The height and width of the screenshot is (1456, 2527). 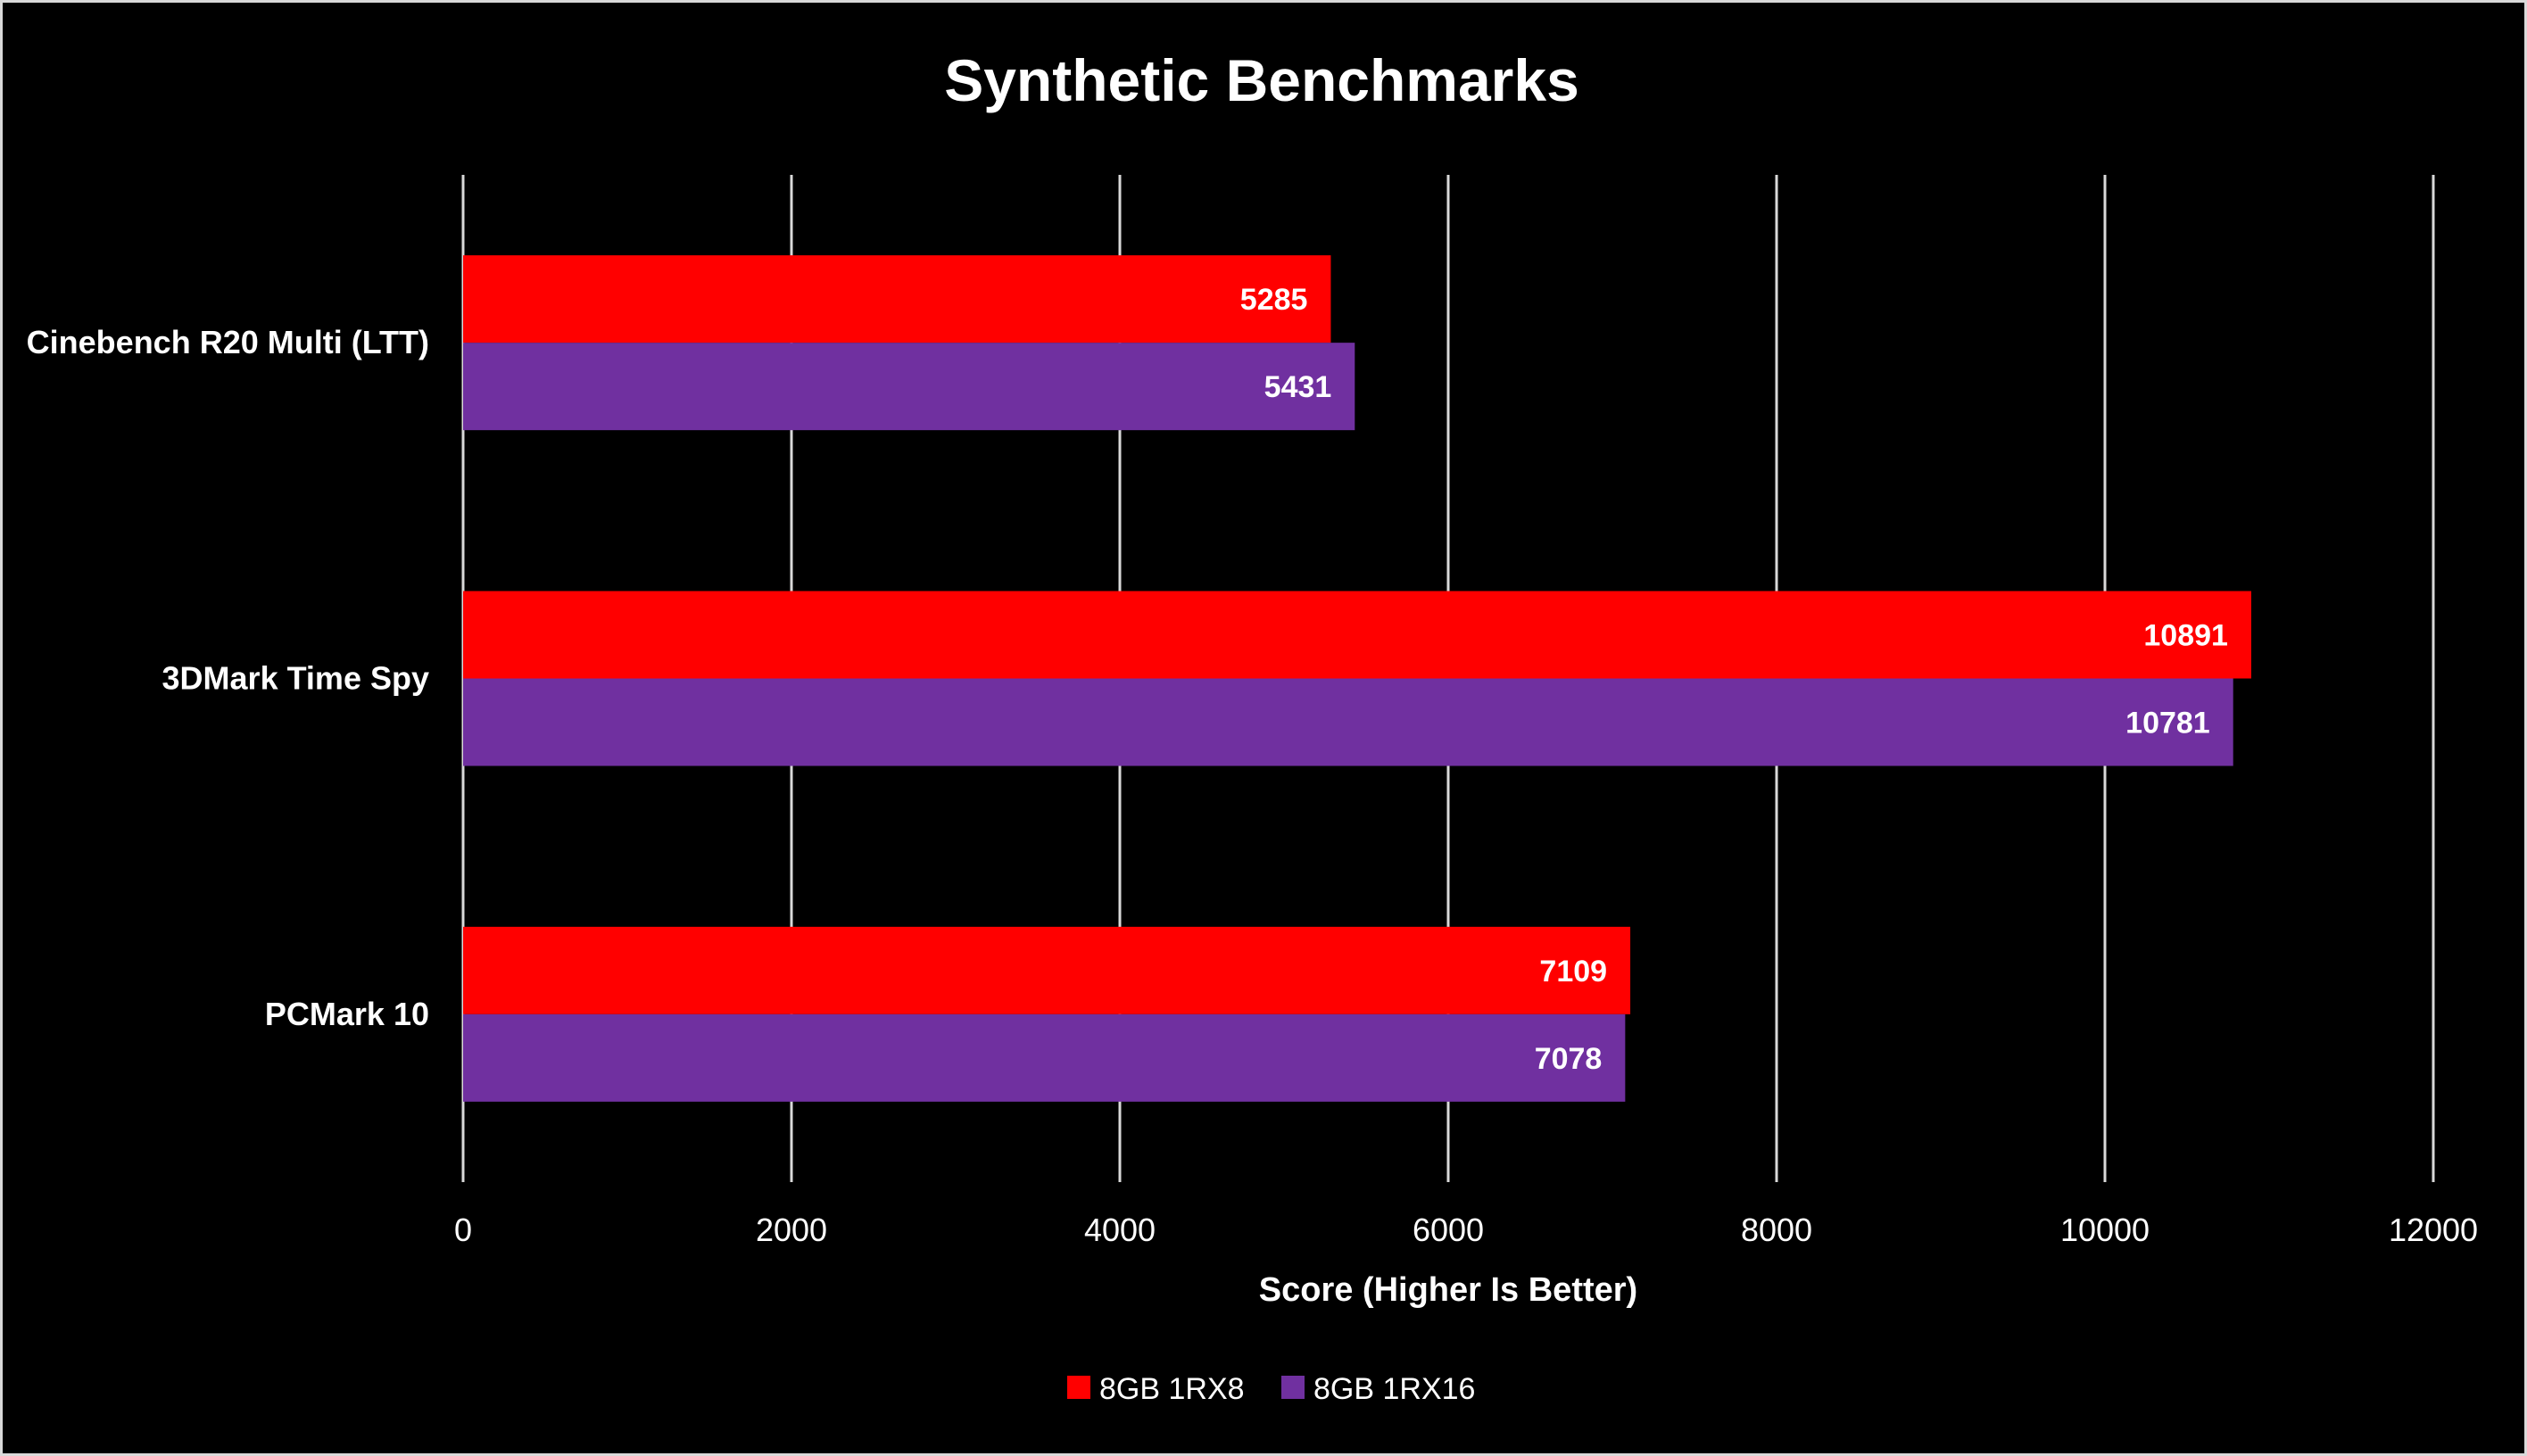 What do you see at coordinates (347, 1014) in the screenshot?
I see `category-label: PCMark 10` at bounding box center [347, 1014].